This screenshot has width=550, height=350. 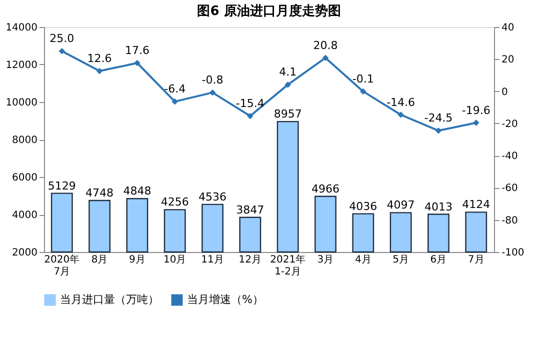 What do you see at coordinates (22, 65) in the screenshot?
I see `y-tick-label: 12000` at bounding box center [22, 65].